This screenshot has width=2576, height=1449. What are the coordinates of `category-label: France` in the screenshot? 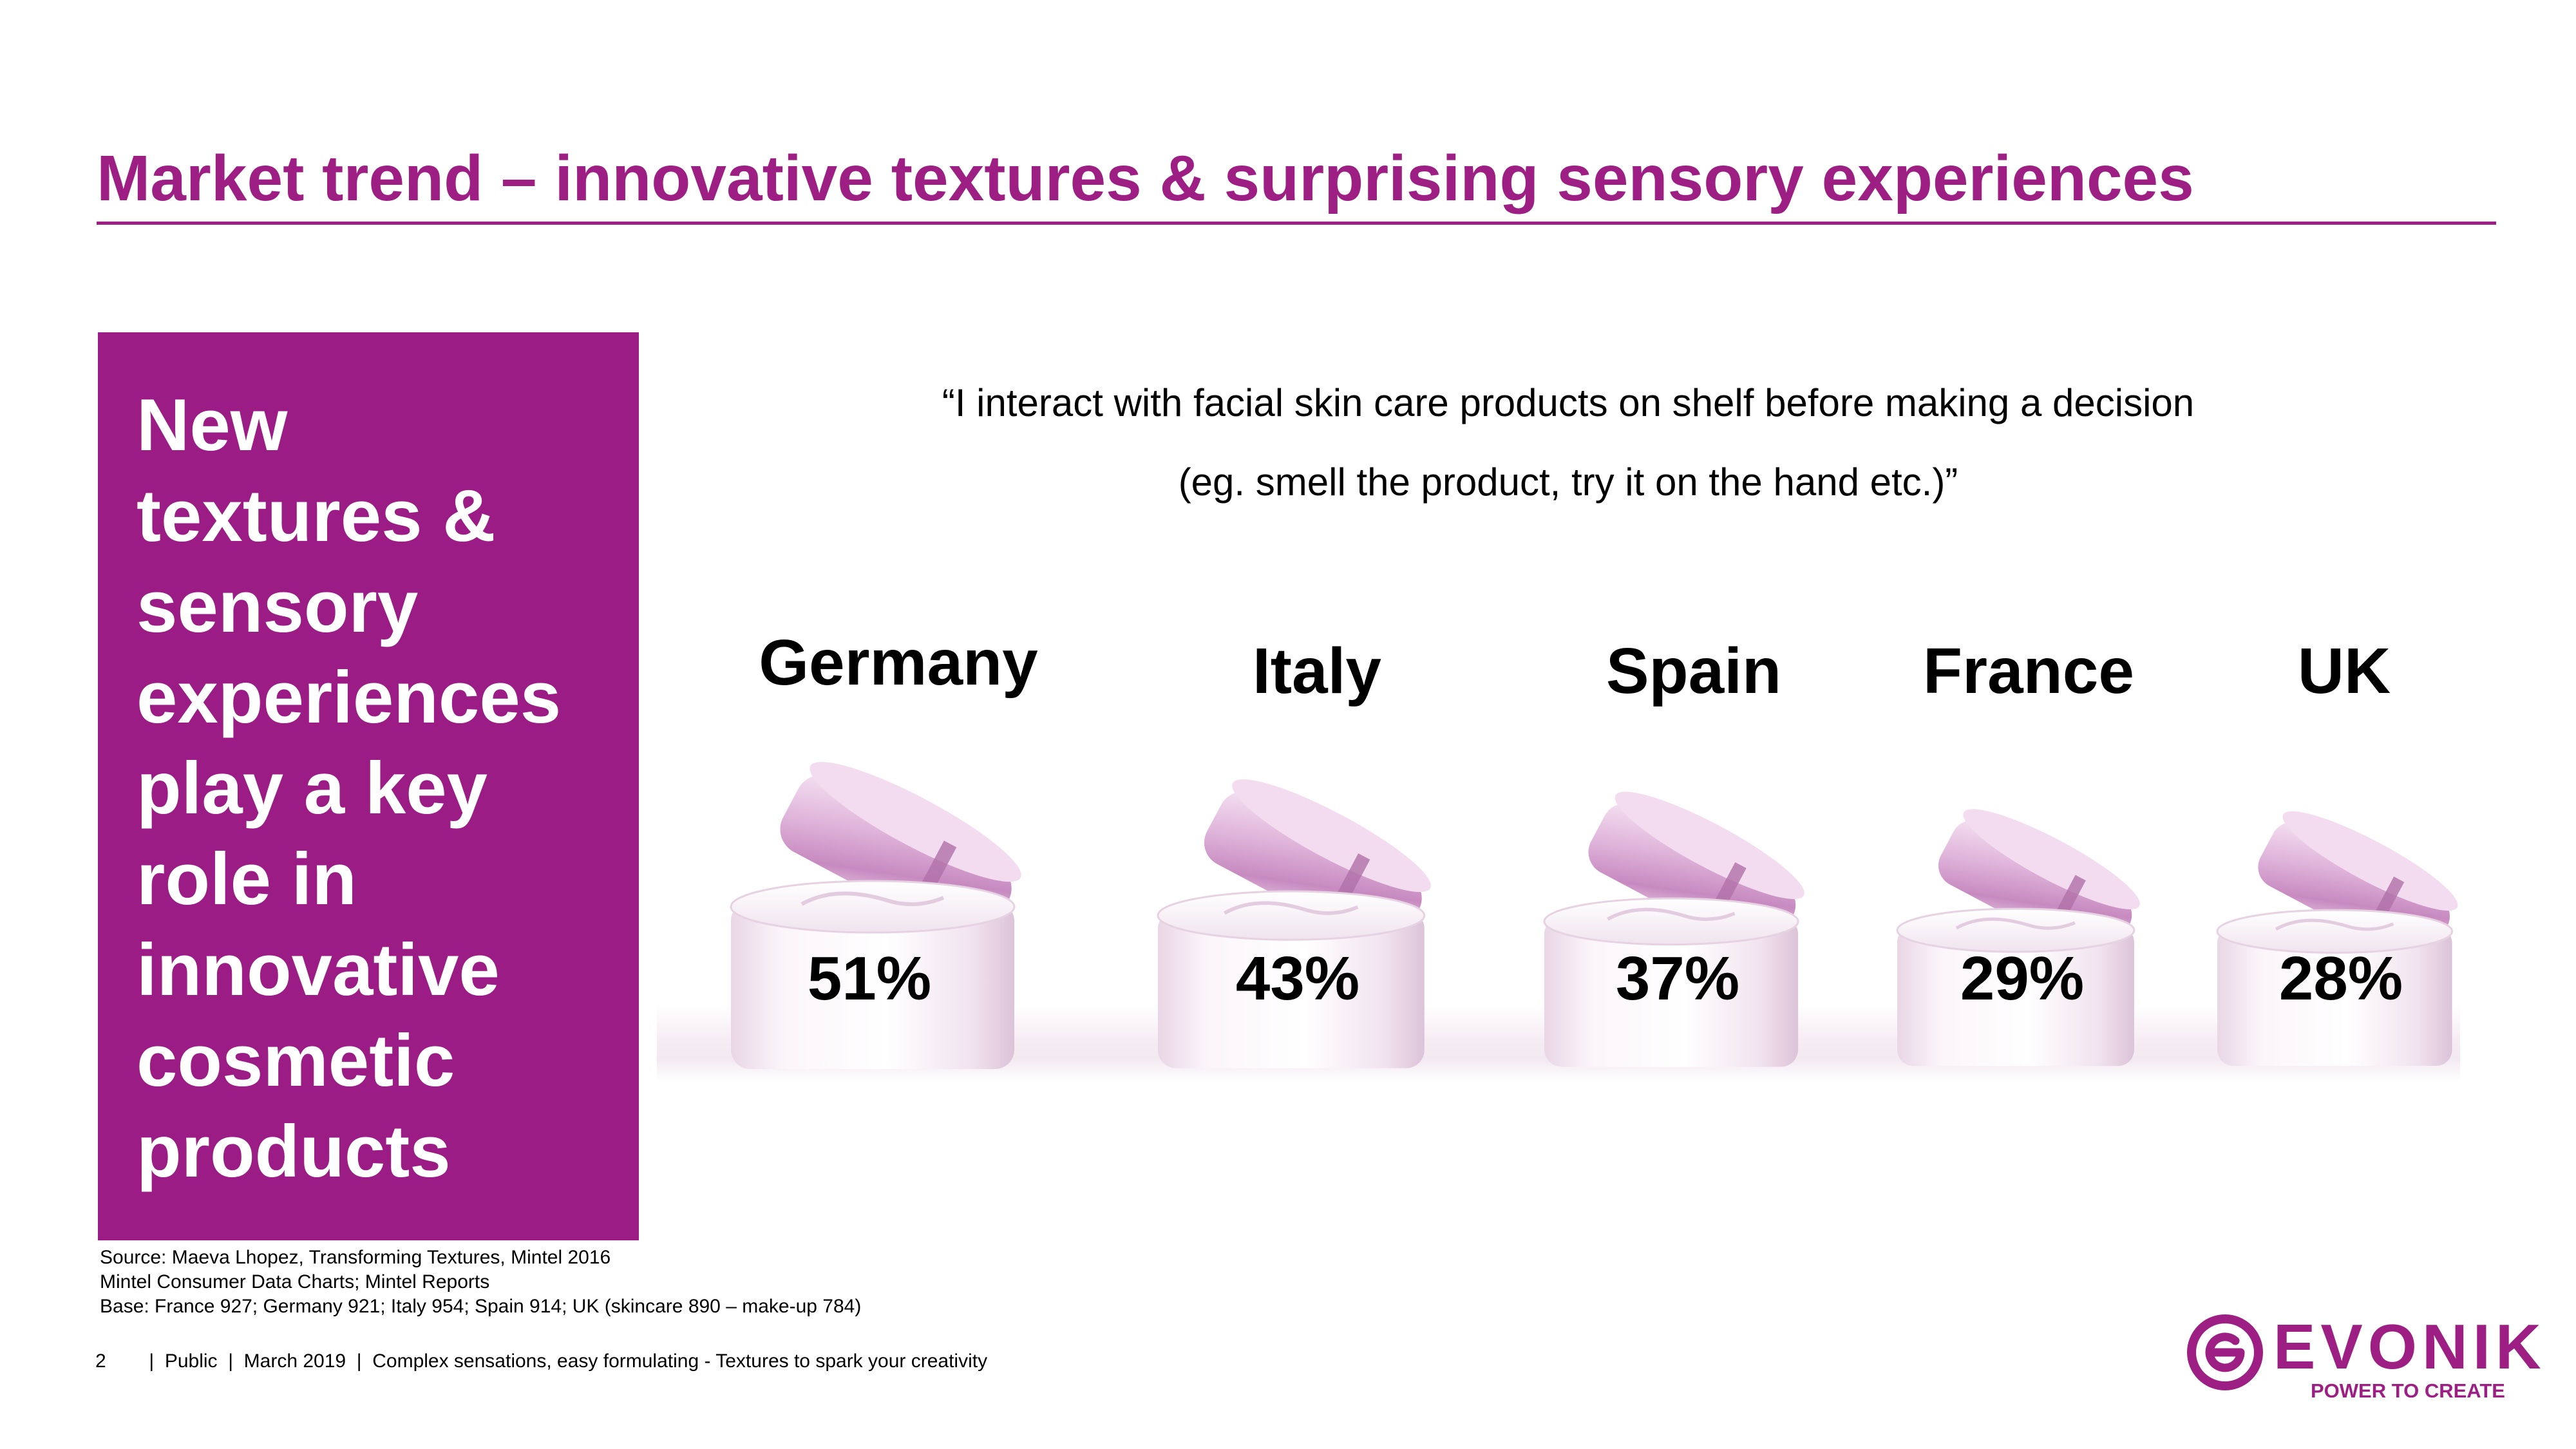 It's located at (2028, 671).